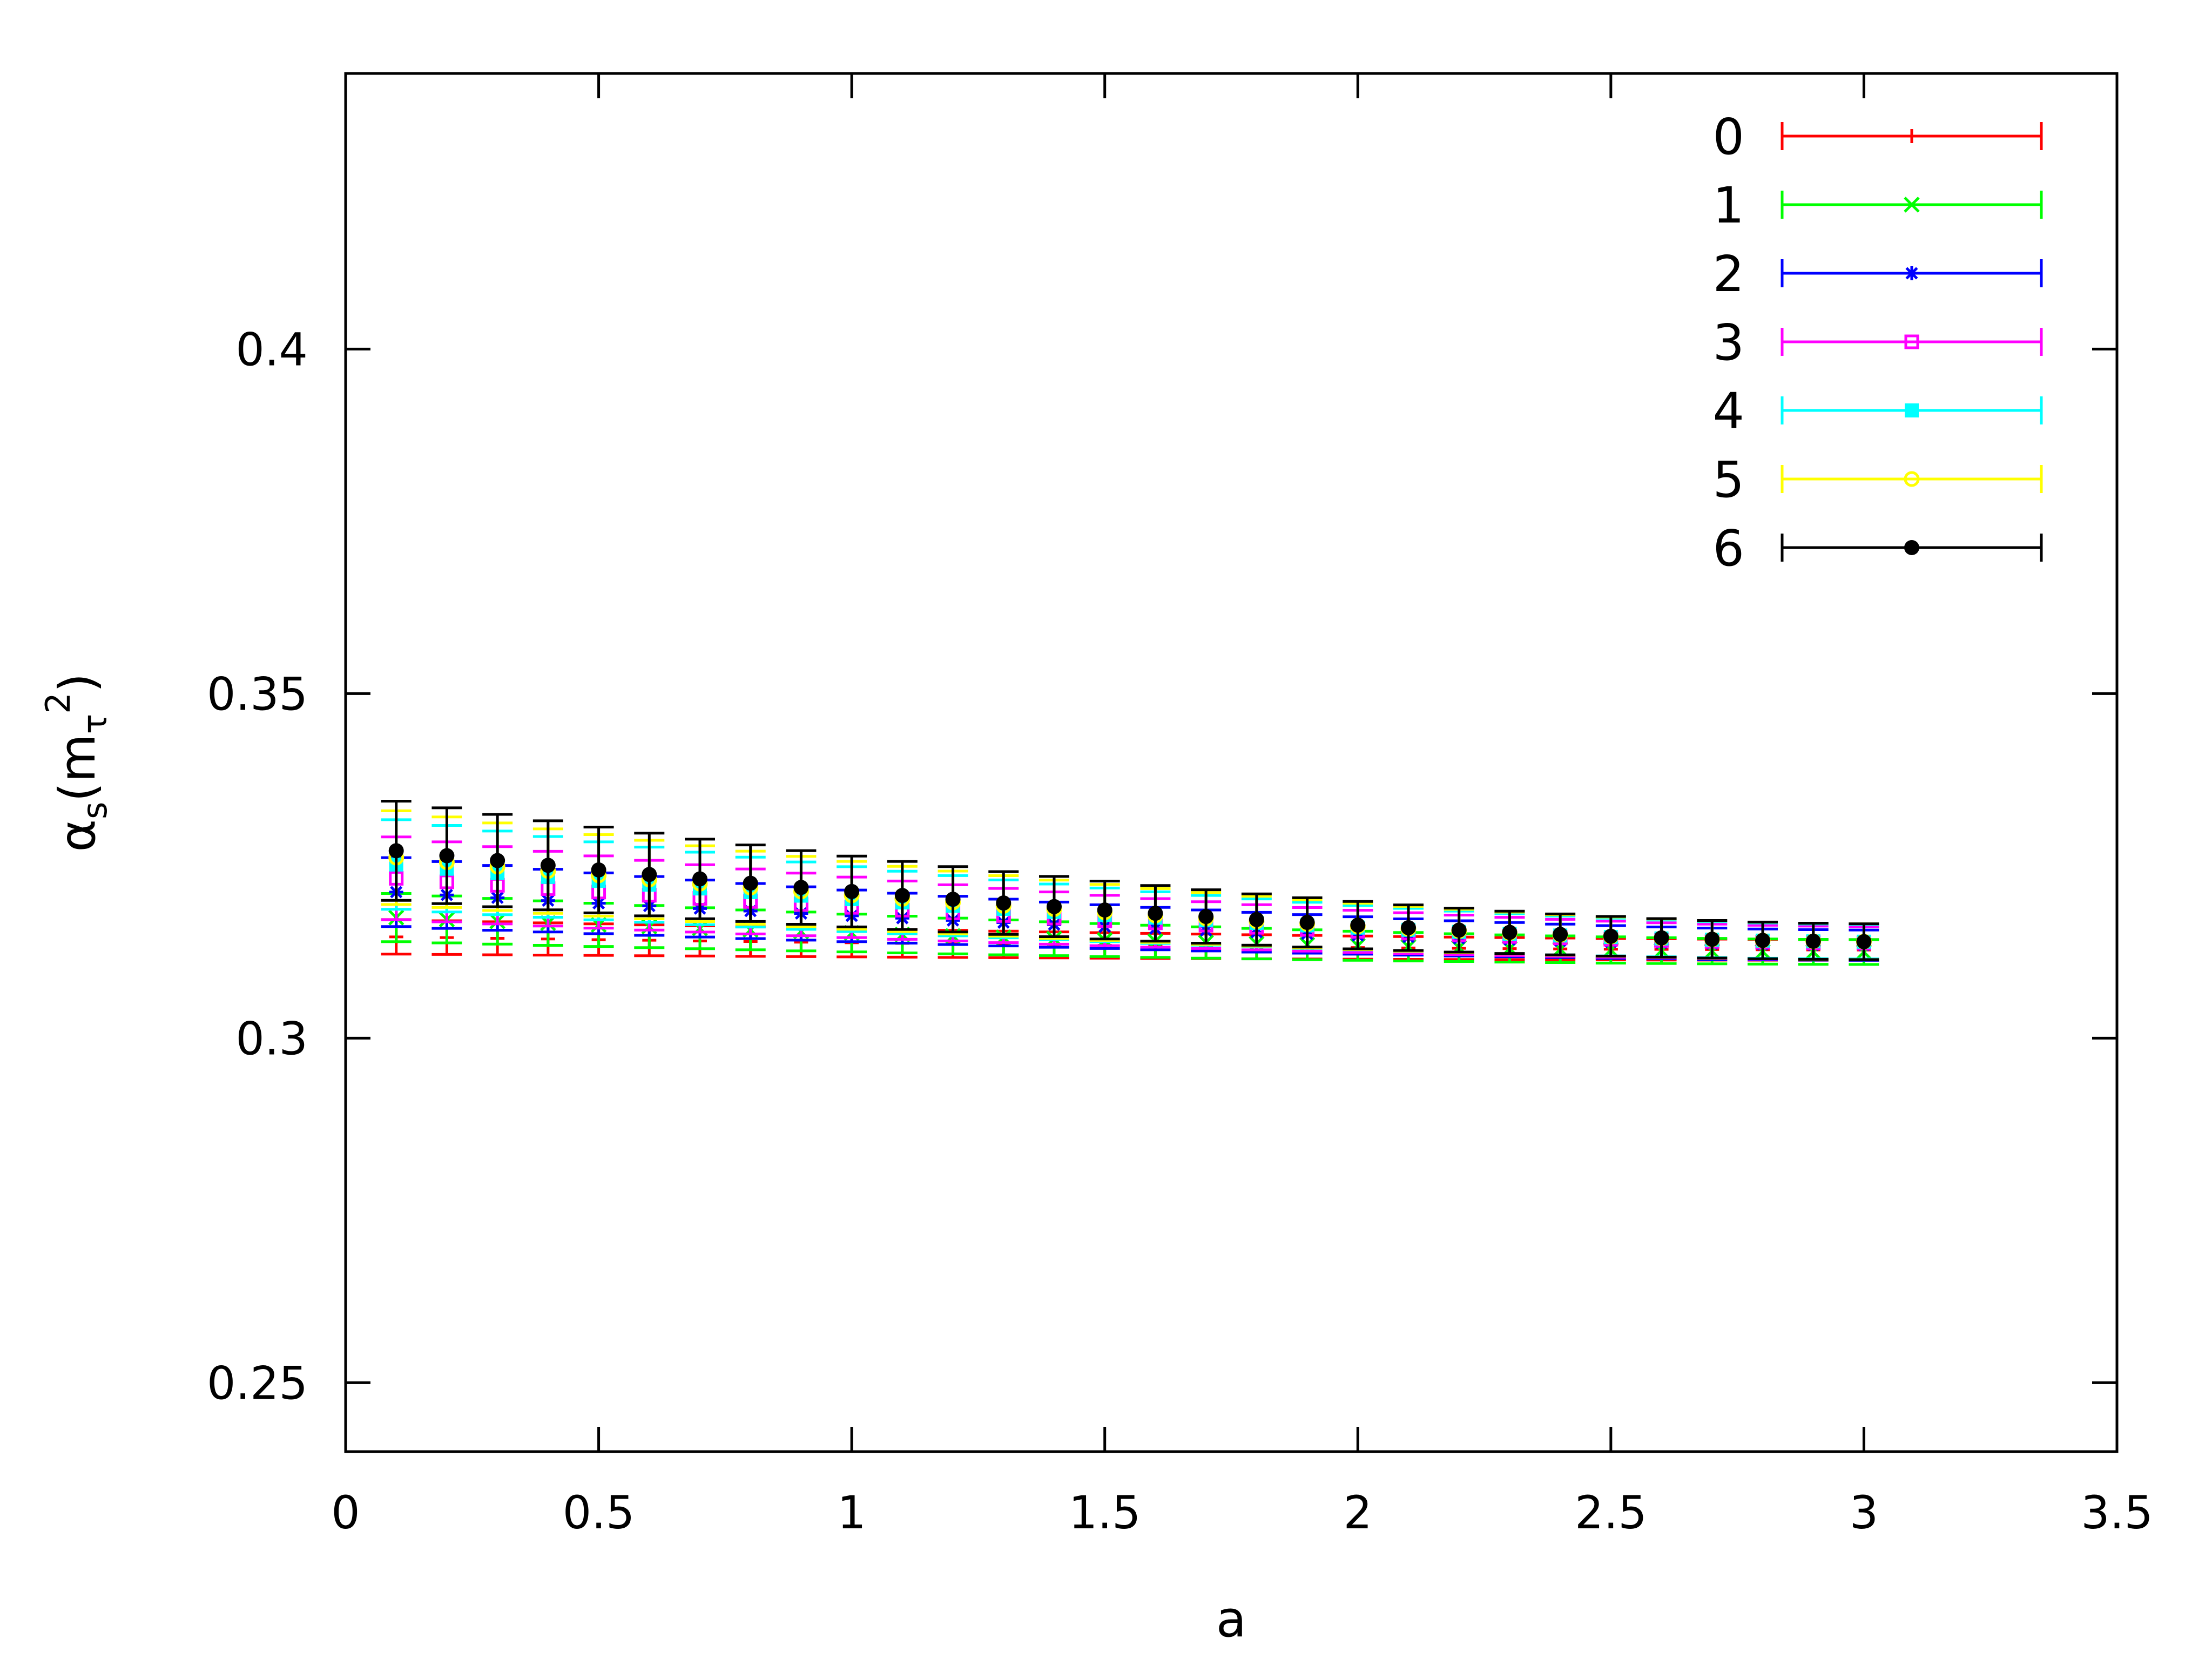 Image resolution: width=2212 pixels, height=1659 pixels. Describe the element at coordinates (1877, 343) in the screenshot. I see `legend-entry-3: 3` at that location.